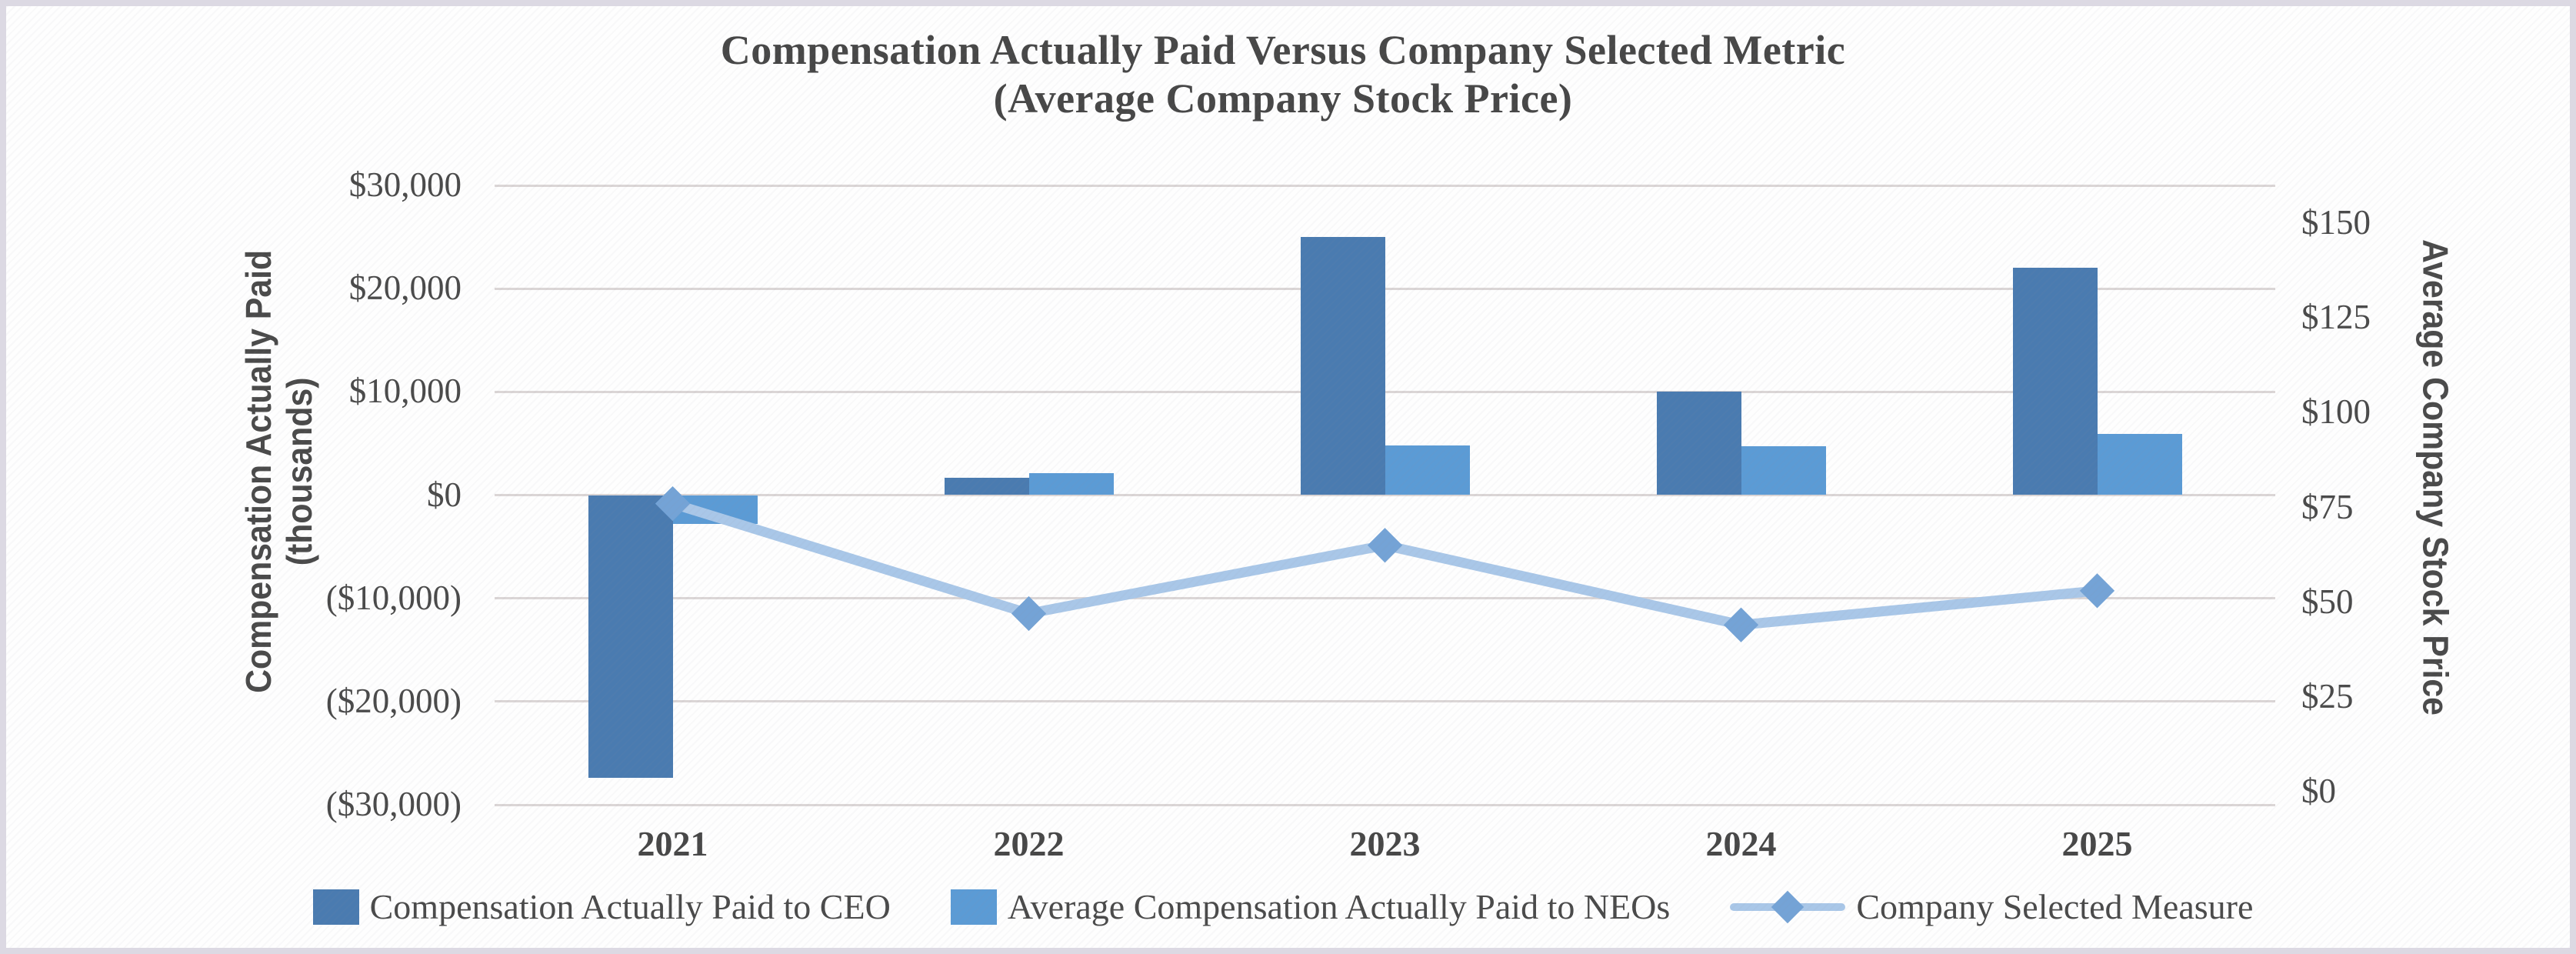 This screenshot has width=2576, height=954. I want to click on bar-2022-neos, so click(1071, 484).